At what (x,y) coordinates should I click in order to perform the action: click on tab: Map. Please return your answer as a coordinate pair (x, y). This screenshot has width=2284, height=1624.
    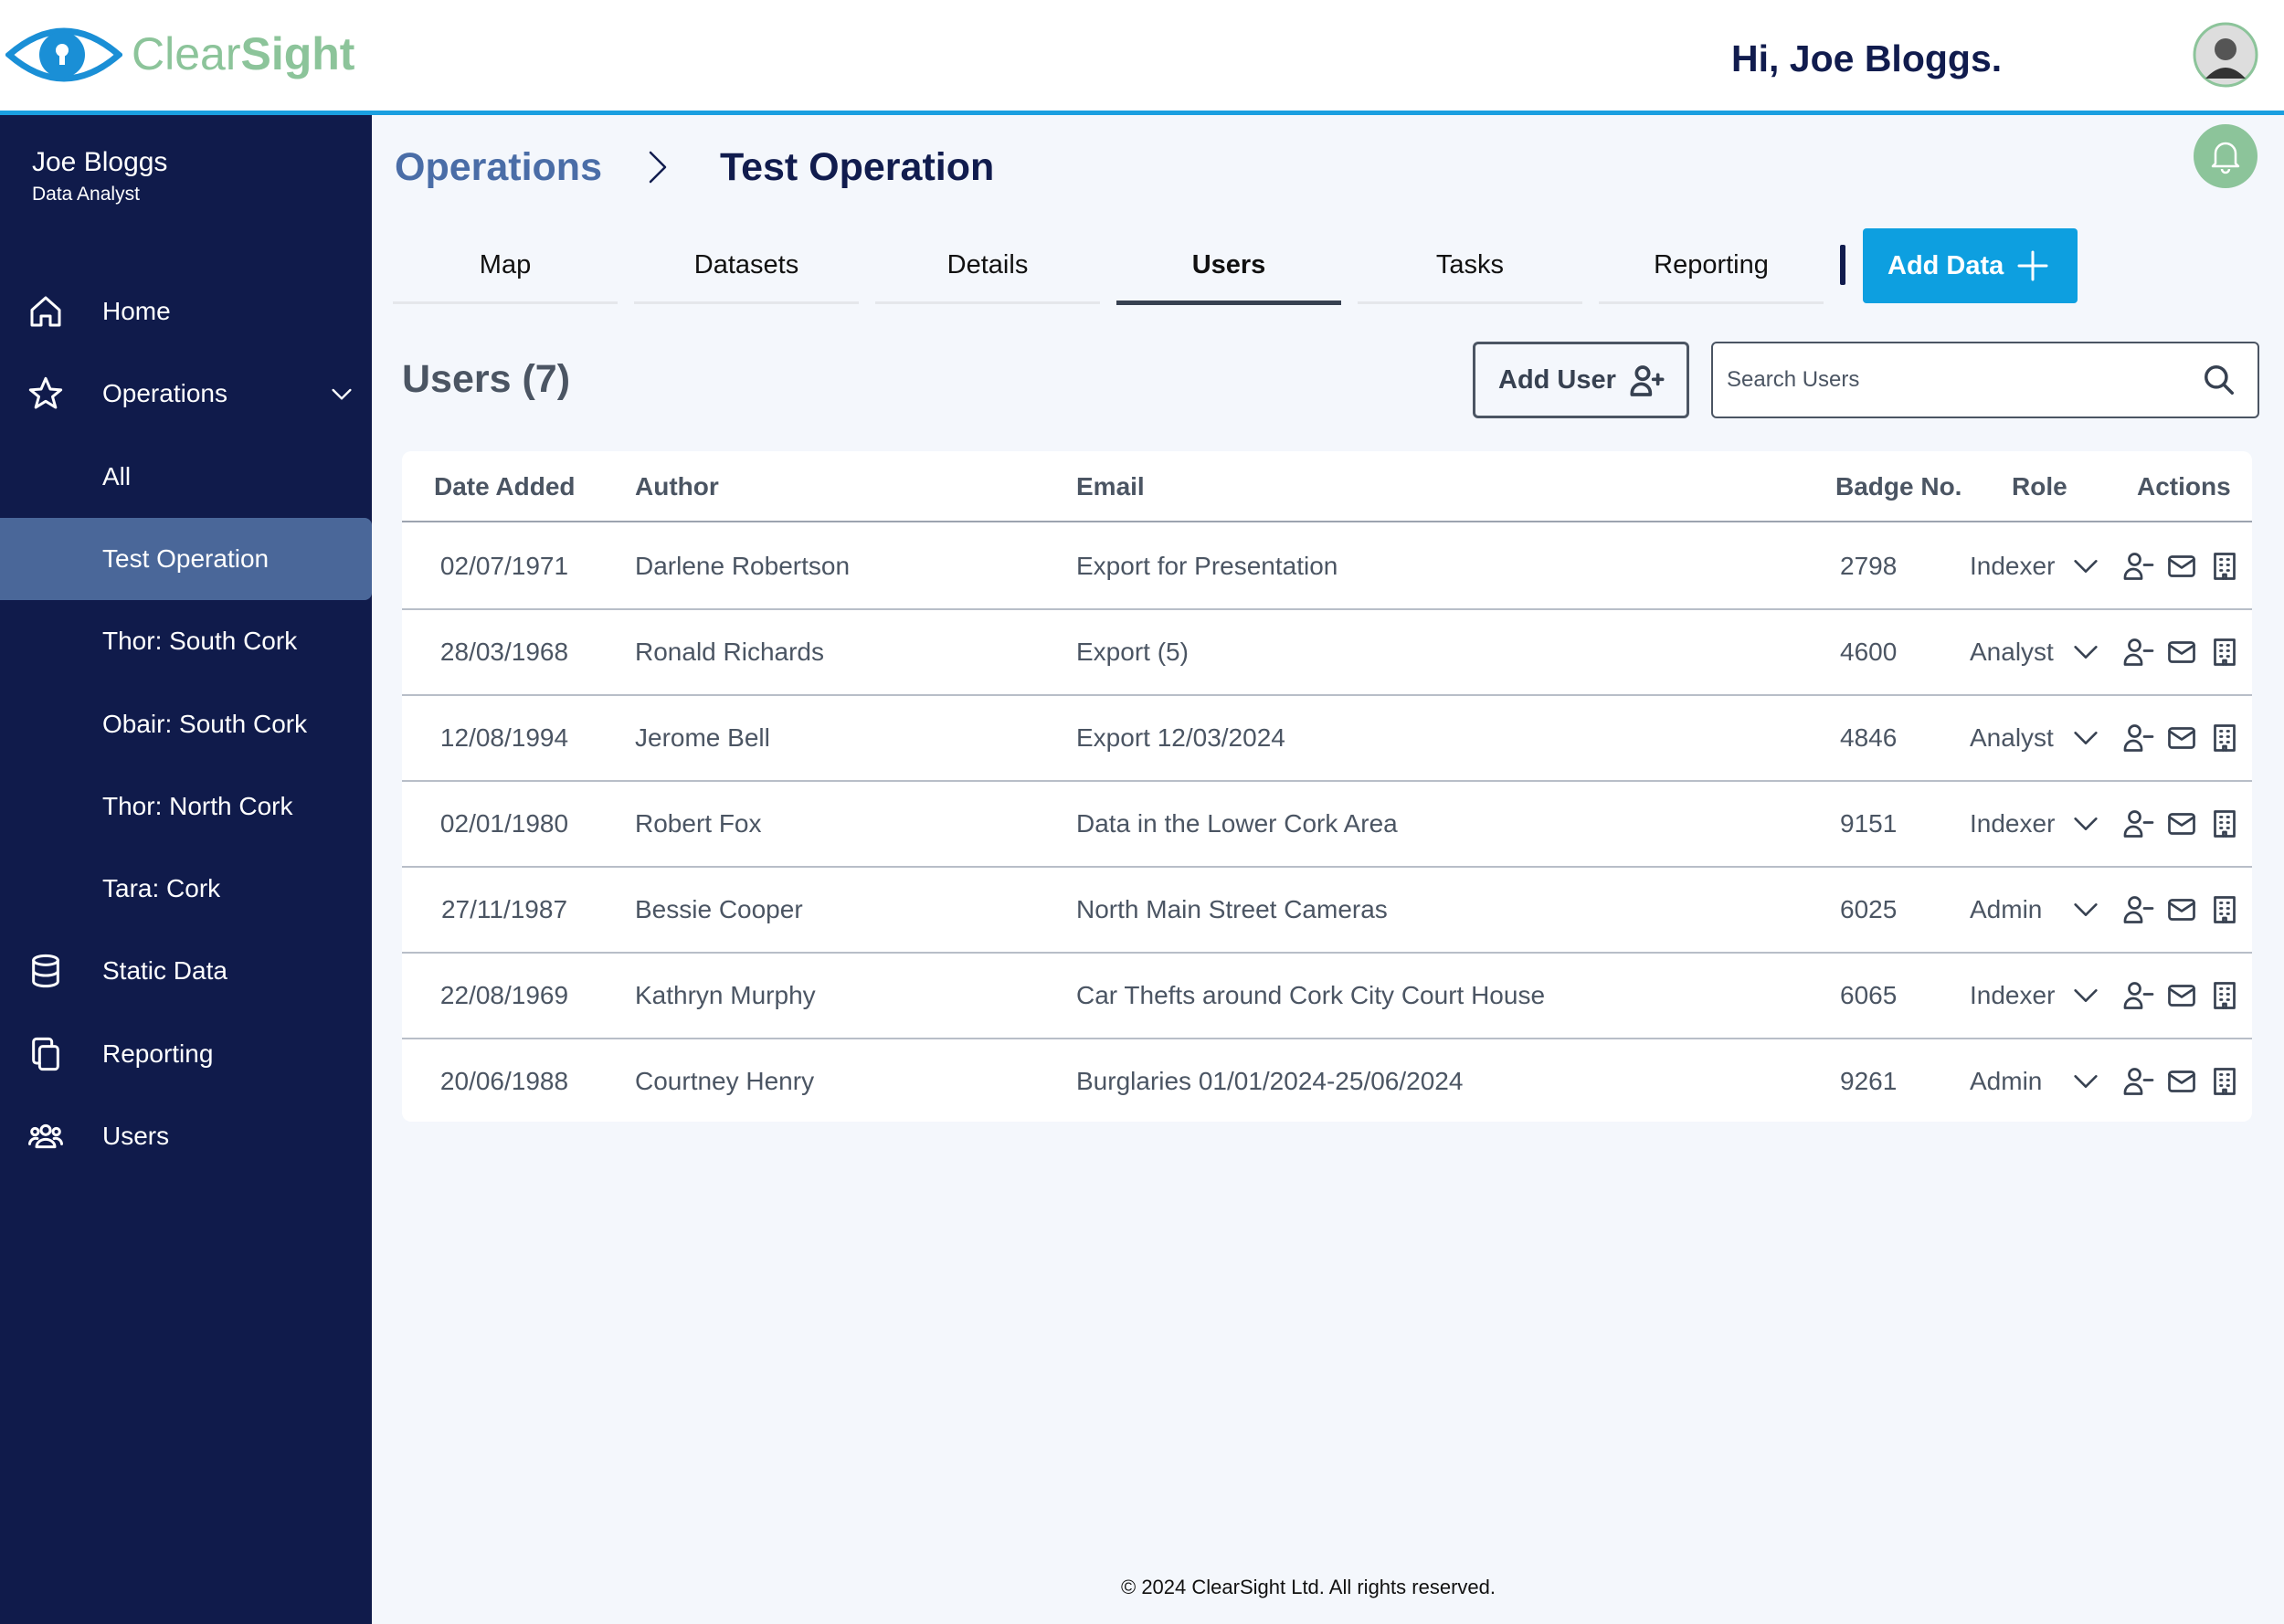
    Looking at the image, I should click on (505, 264).